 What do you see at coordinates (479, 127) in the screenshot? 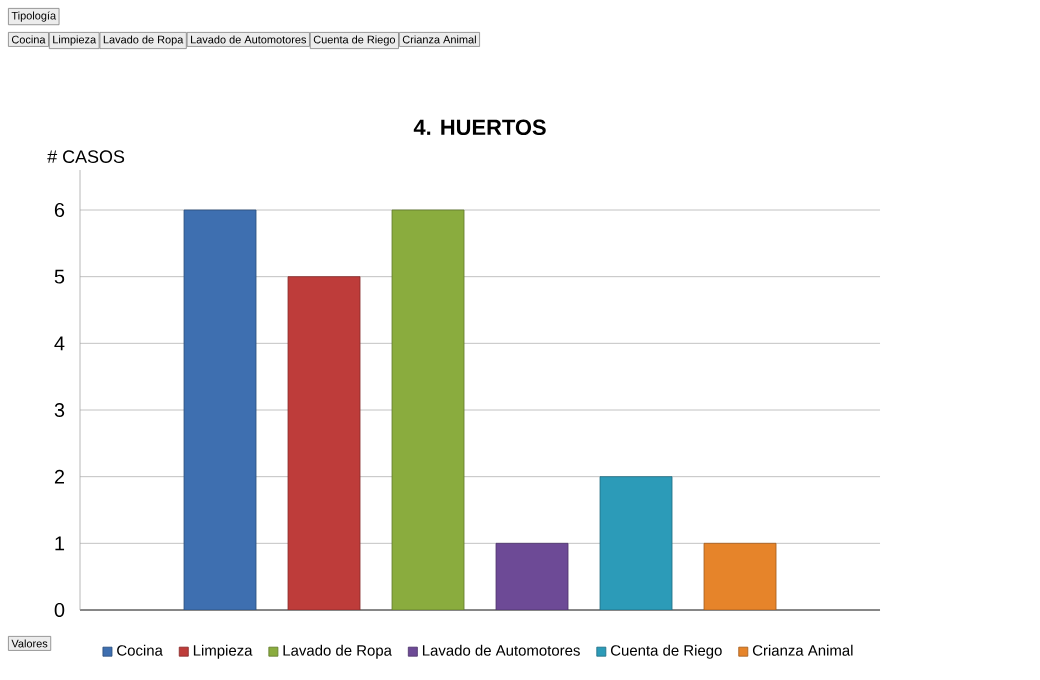
I see `chart-title: 4. HUERTOS` at bounding box center [479, 127].